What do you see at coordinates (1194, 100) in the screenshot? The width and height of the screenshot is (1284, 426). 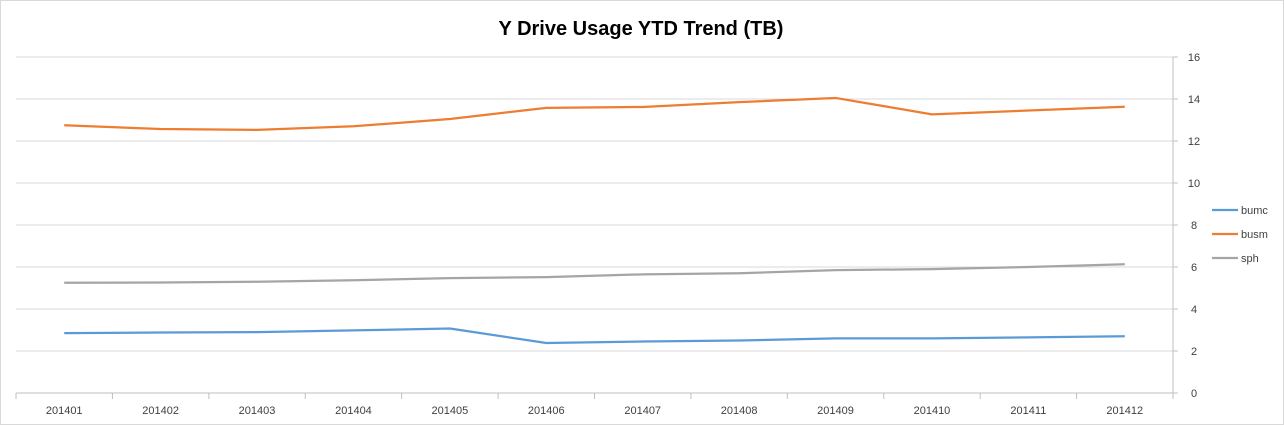 I see `y-tick-label: 14` at bounding box center [1194, 100].